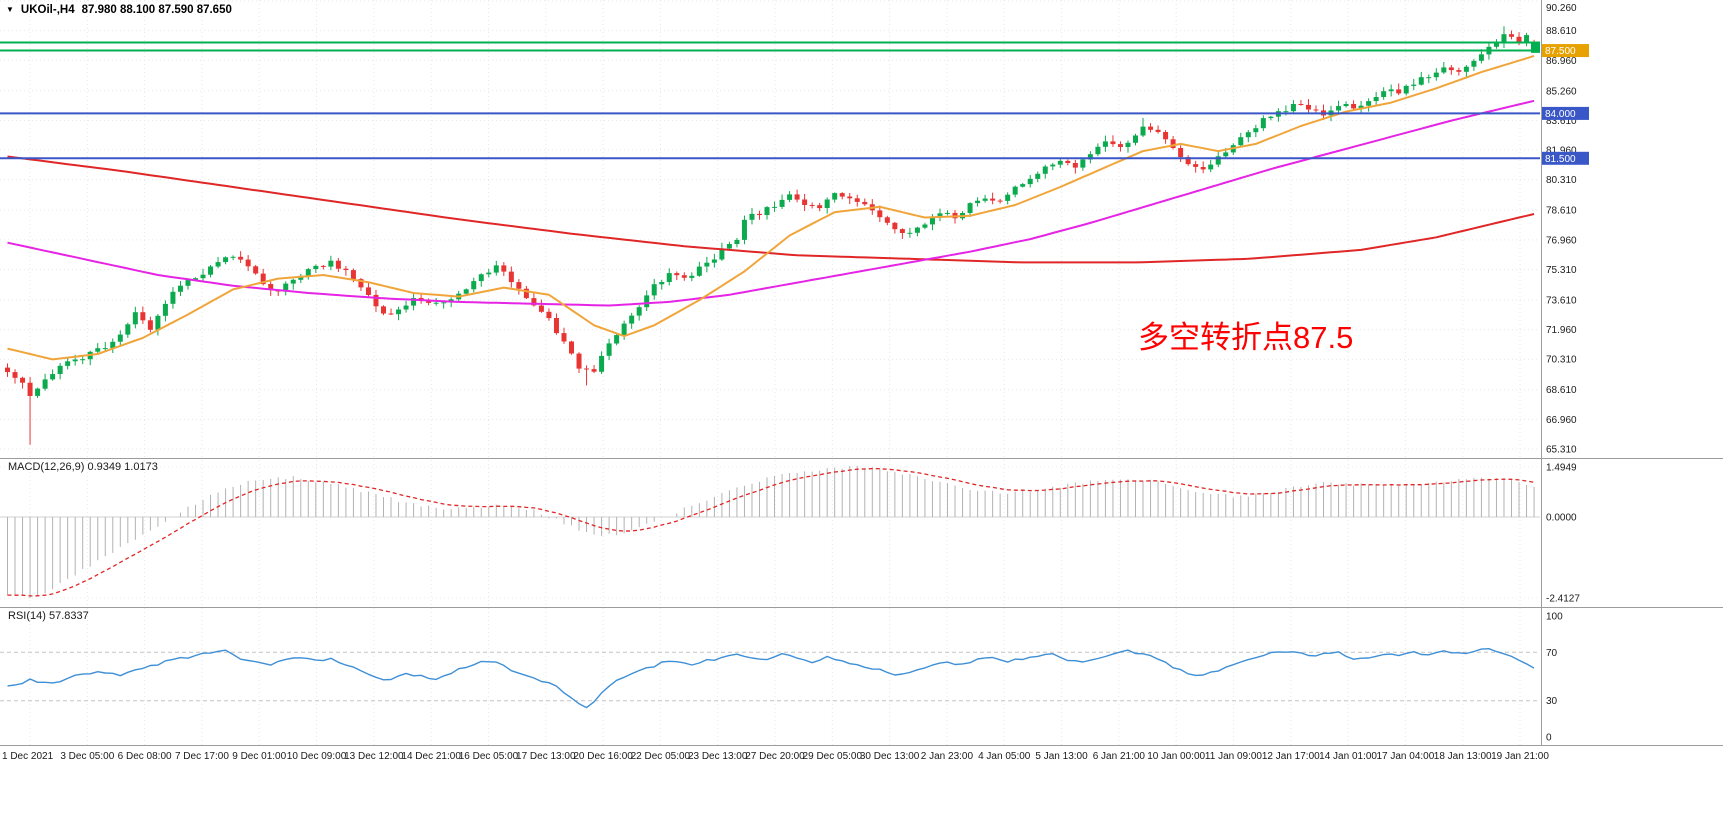 This screenshot has width=1723, height=836. What do you see at coordinates (775, 756) in the screenshot?
I see `time-axis-label: 27 Dec 20:00` at bounding box center [775, 756].